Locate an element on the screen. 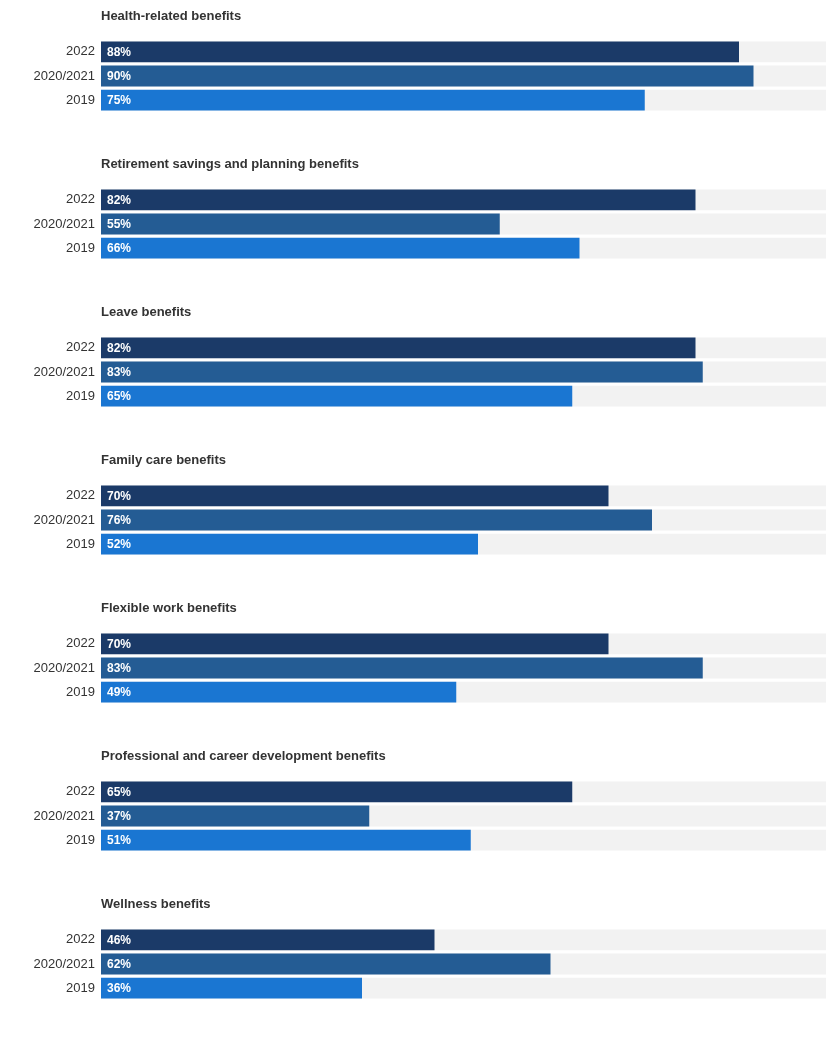 This screenshot has width=834, height=1044. chart-title: Flexible work benefits is located at coordinates (169, 608).